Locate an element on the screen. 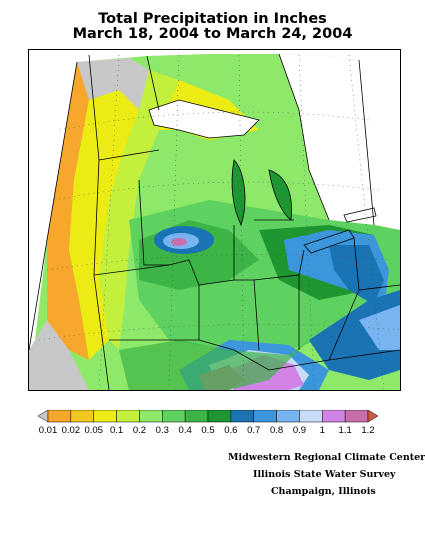  precip-area-dry-northwest is located at coordinates (113, 84).